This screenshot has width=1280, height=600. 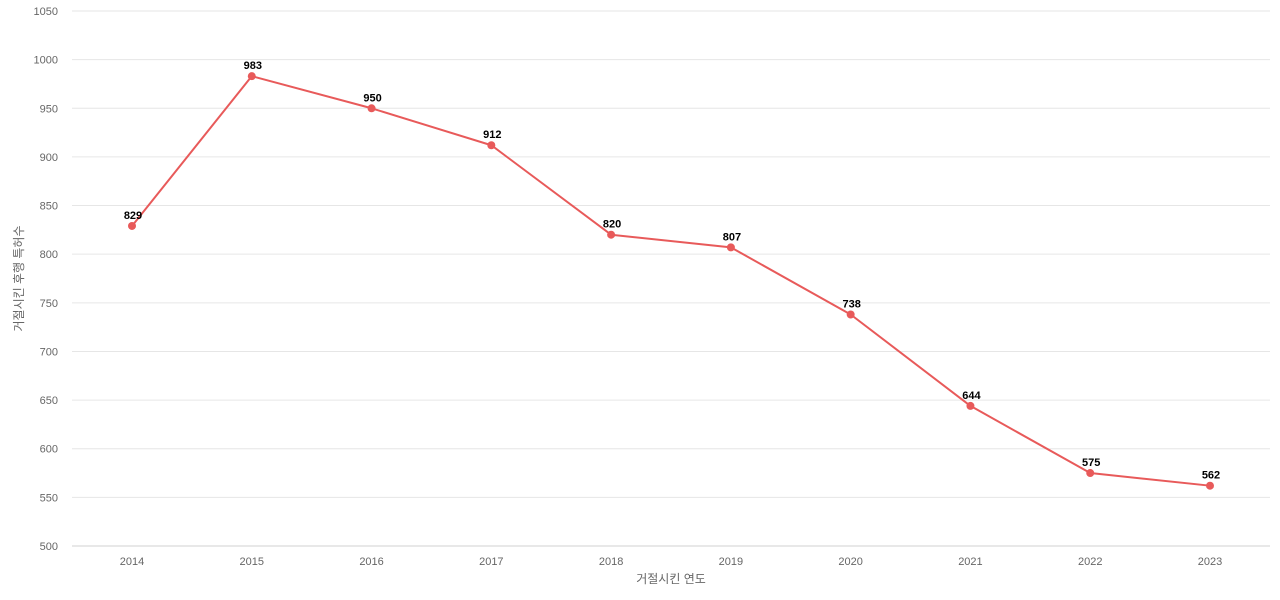 What do you see at coordinates (1090, 562) in the screenshot?
I see `x-tick-label: 2022` at bounding box center [1090, 562].